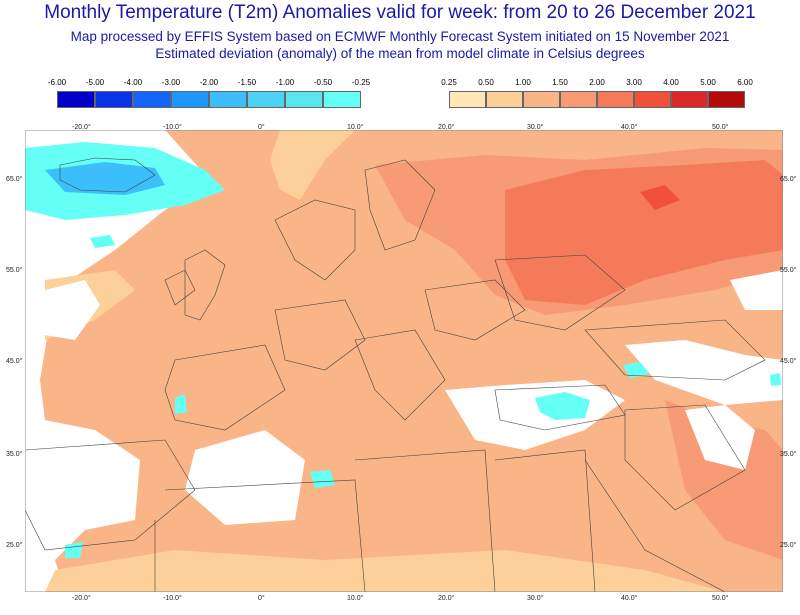 The image size is (800, 615). What do you see at coordinates (133, 82) in the screenshot?
I see `legend-label: -4.00` at bounding box center [133, 82].